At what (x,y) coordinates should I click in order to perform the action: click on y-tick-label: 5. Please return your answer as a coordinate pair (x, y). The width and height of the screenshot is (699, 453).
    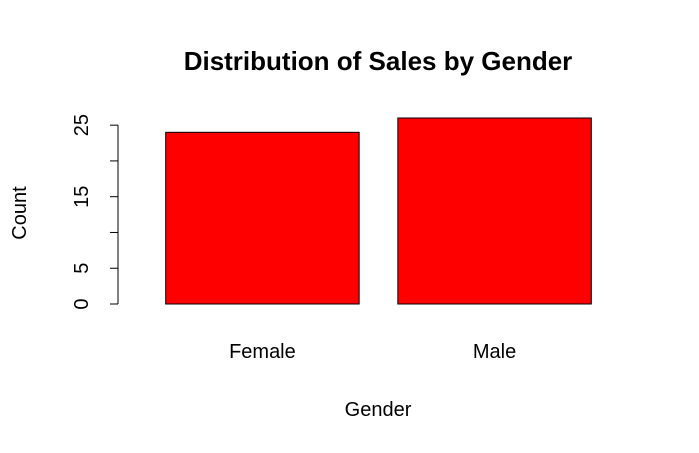
    Looking at the image, I should click on (82, 268).